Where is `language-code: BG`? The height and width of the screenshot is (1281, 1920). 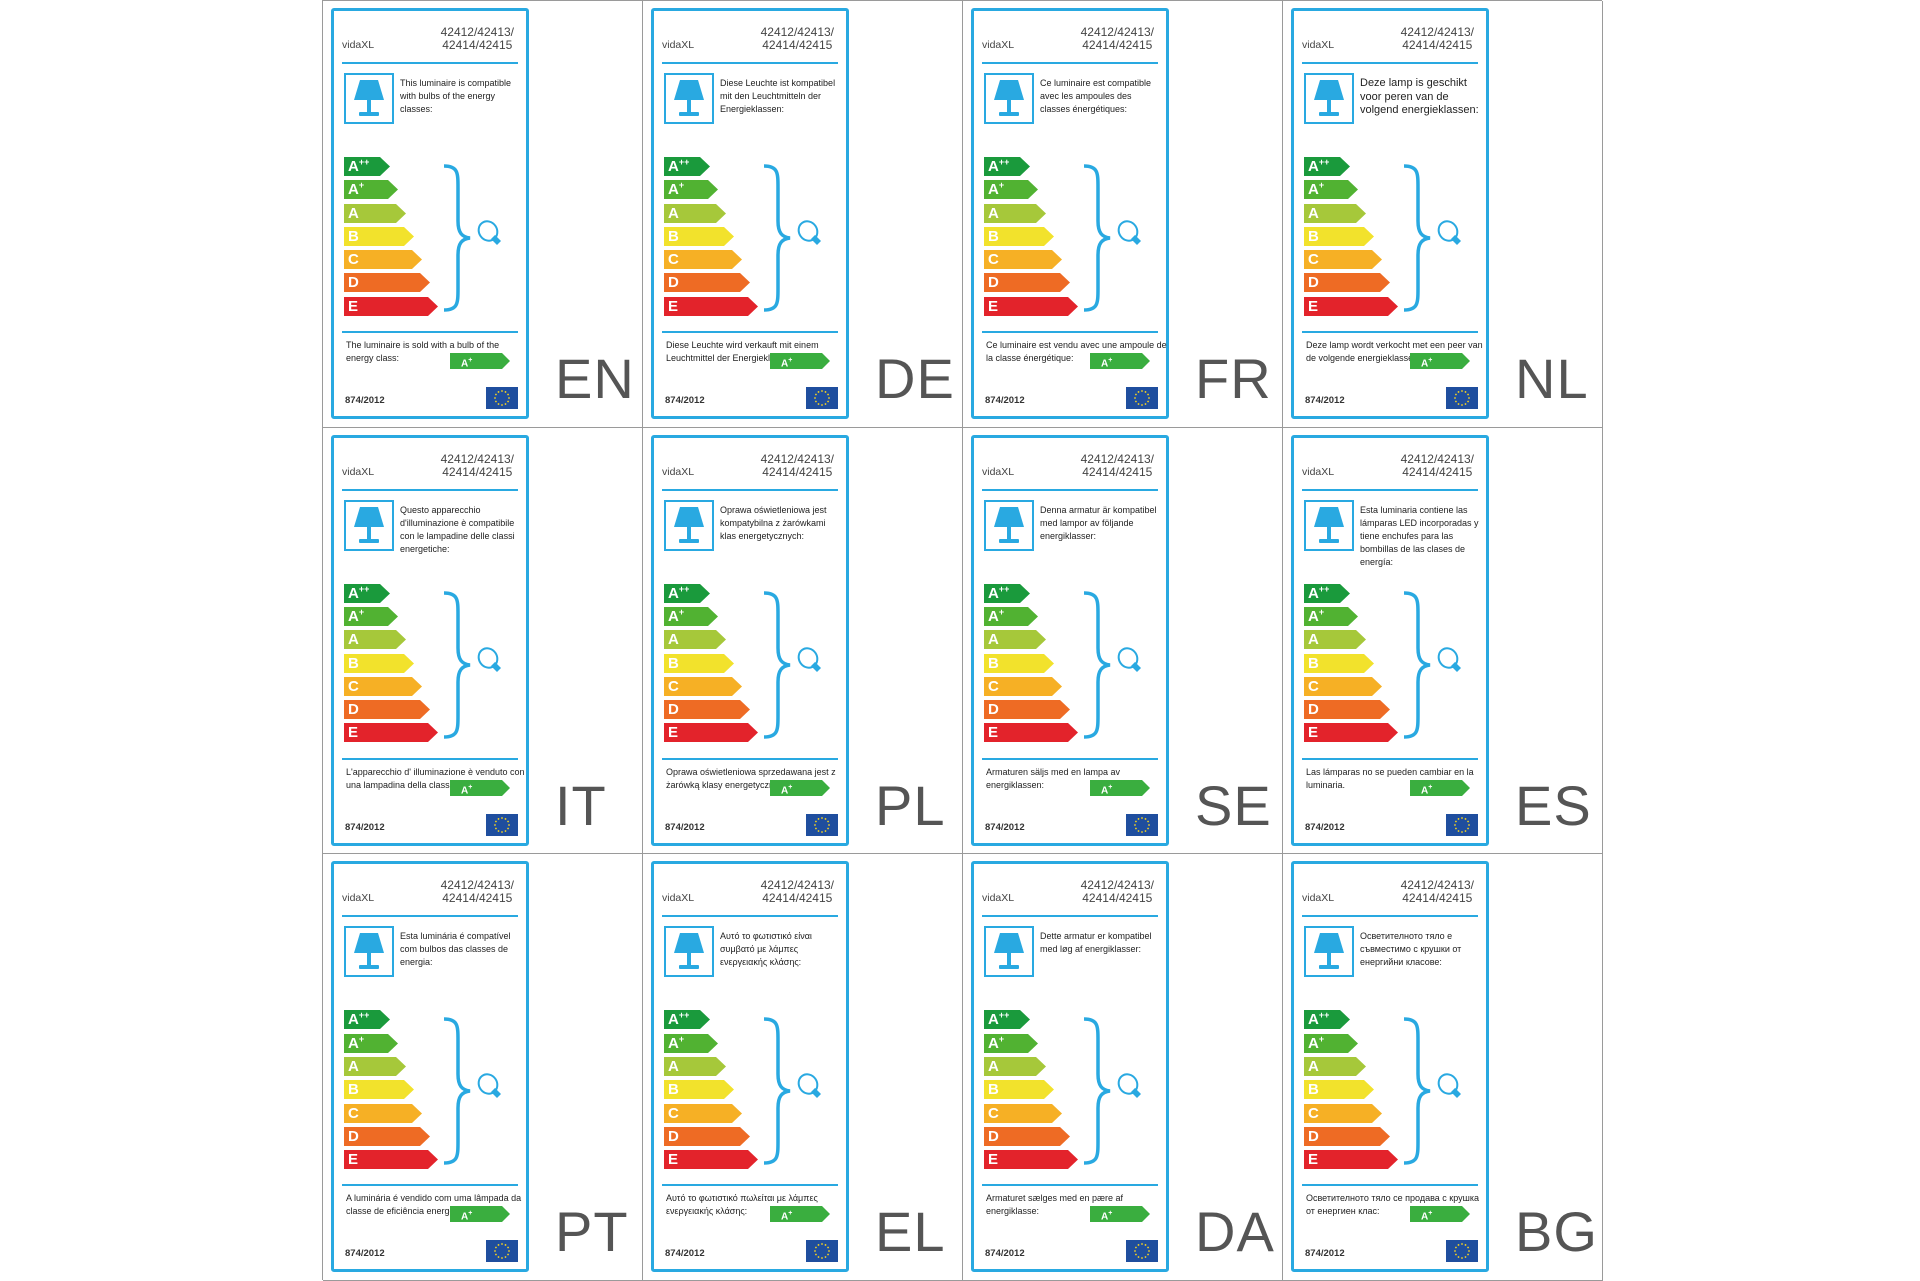
language-code: BG is located at coordinates (1556, 1232).